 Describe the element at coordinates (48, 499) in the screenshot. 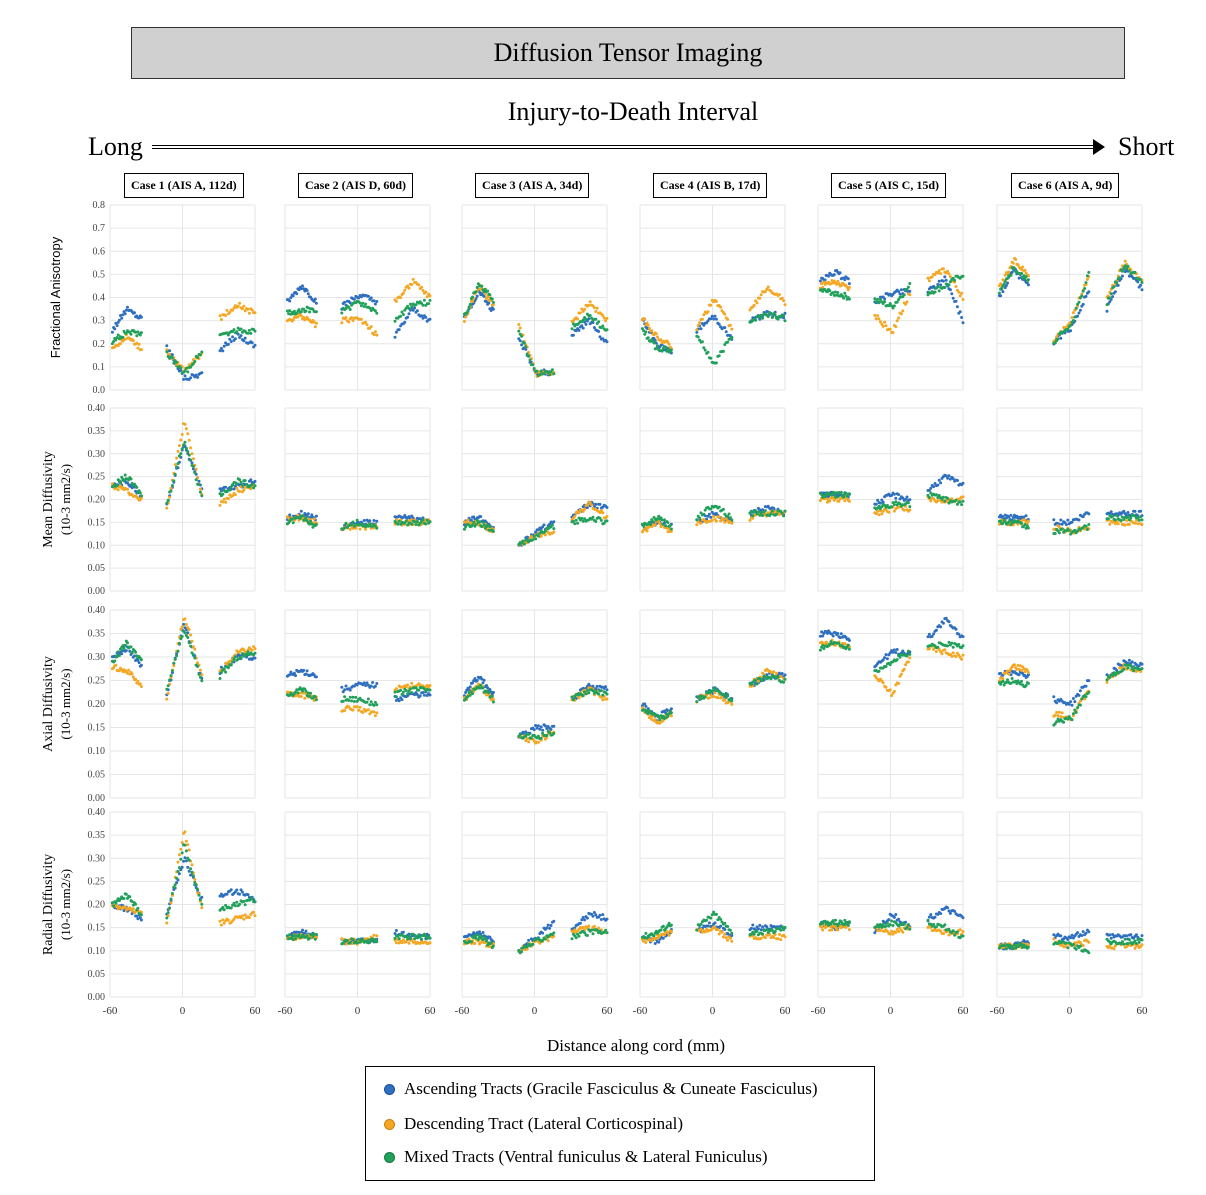

I see `metric-label-2: Mean Diffusivity` at that location.